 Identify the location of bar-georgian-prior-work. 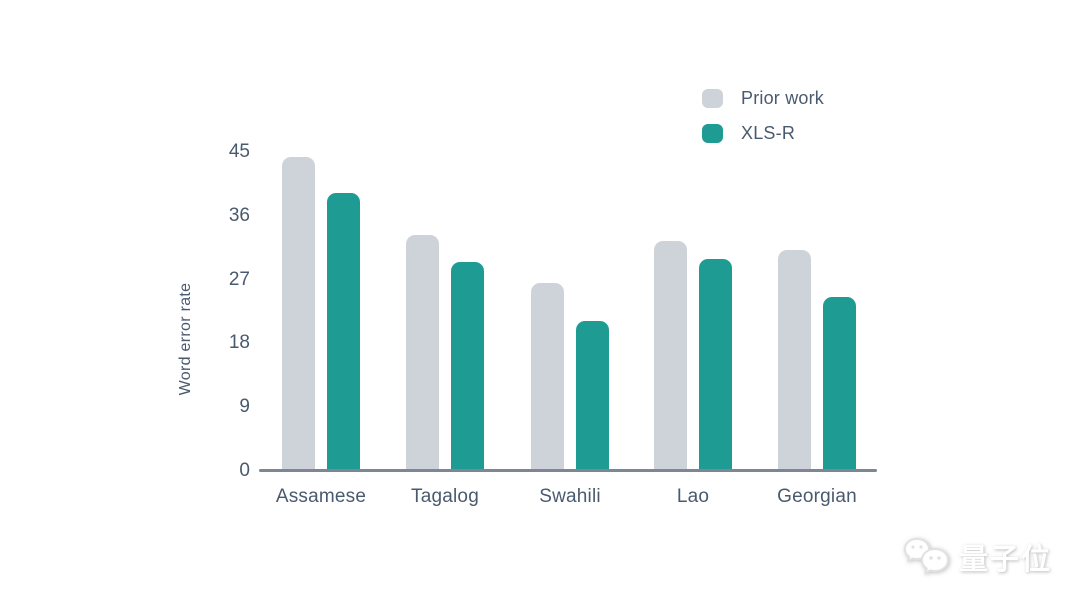
(794, 360).